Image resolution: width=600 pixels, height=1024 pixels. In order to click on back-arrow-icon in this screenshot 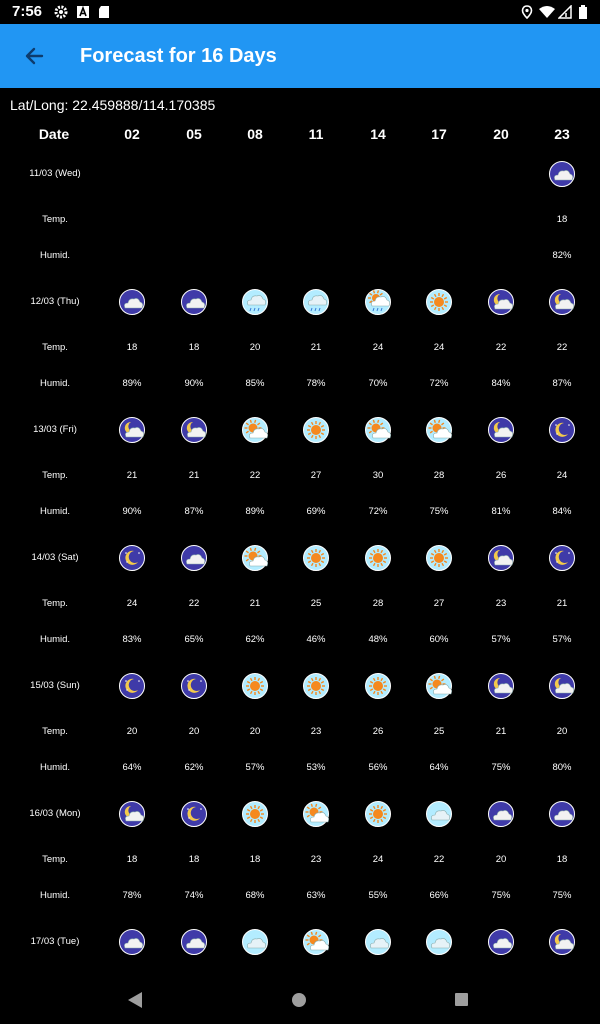, I will do `click(35, 56)`.